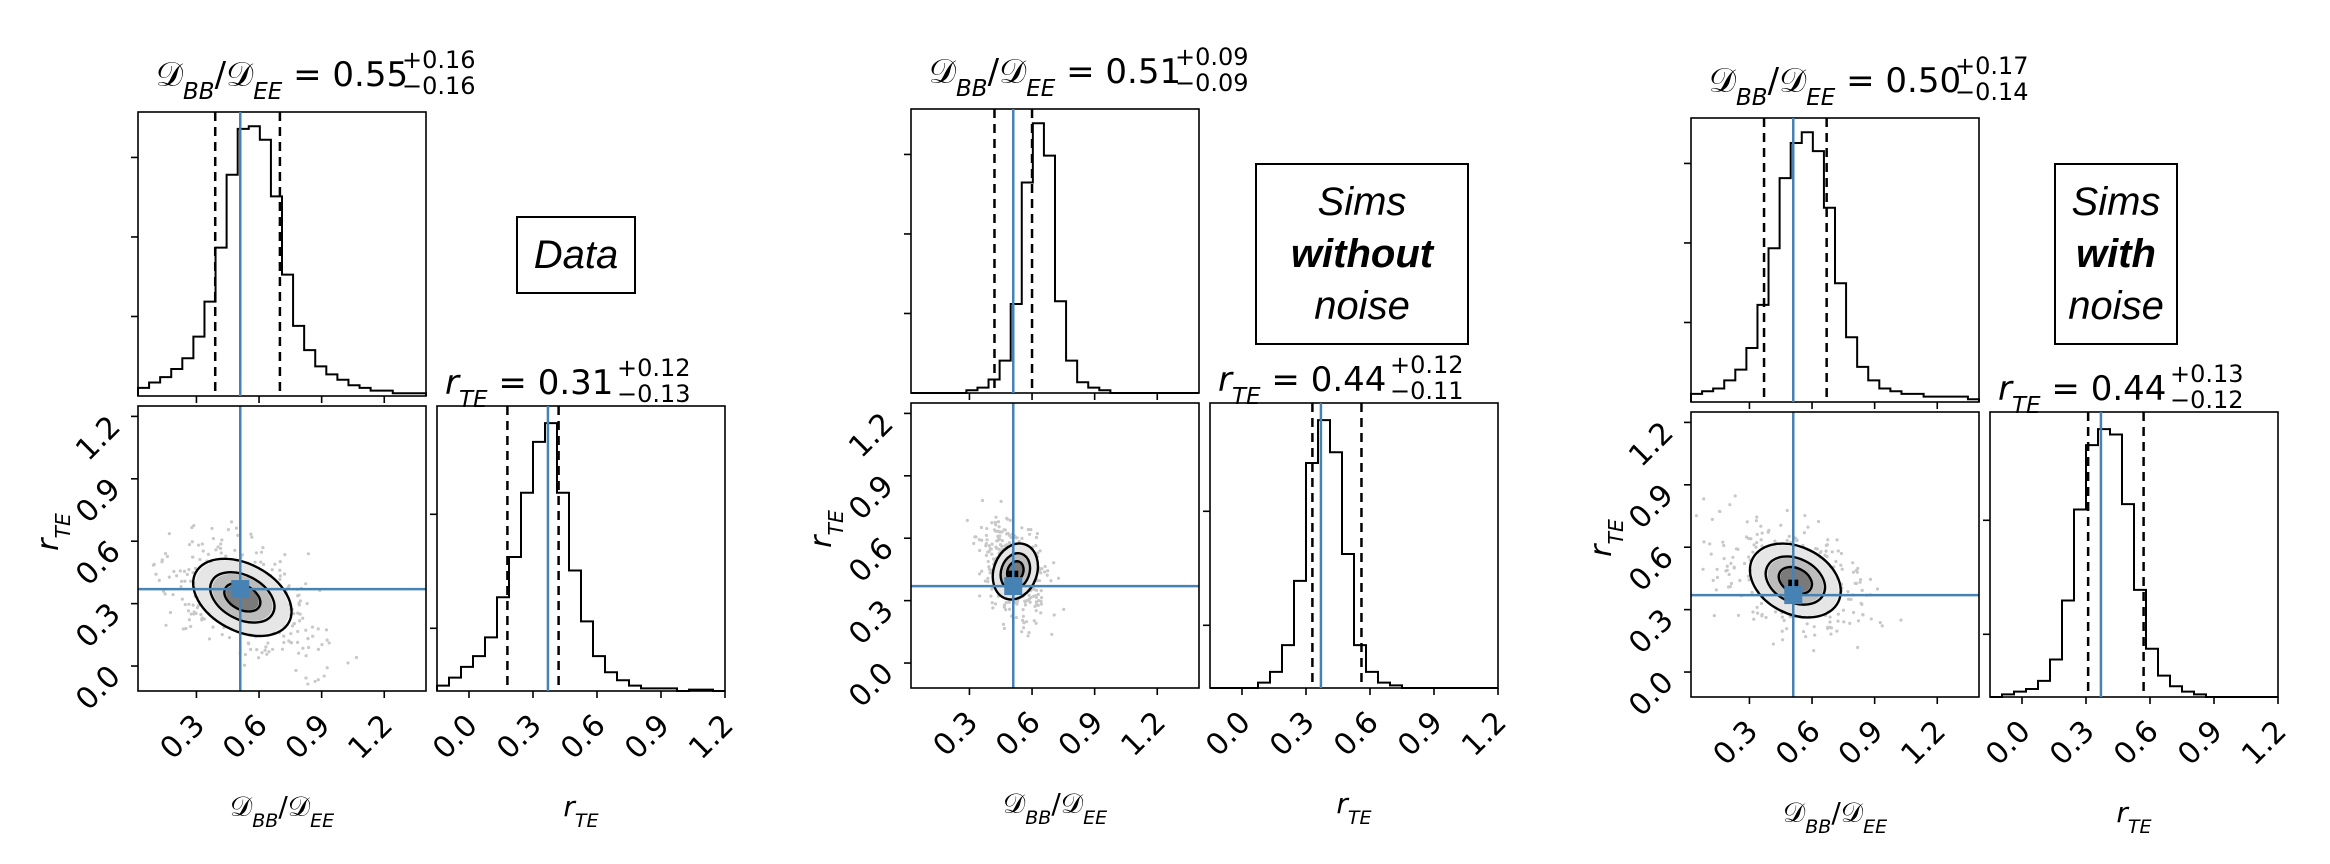 The height and width of the screenshot is (864, 2330). What do you see at coordinates (2116, 202) in the screenshot?
I see `panel-label-line: Sims` at bounding box center [2116, 202].